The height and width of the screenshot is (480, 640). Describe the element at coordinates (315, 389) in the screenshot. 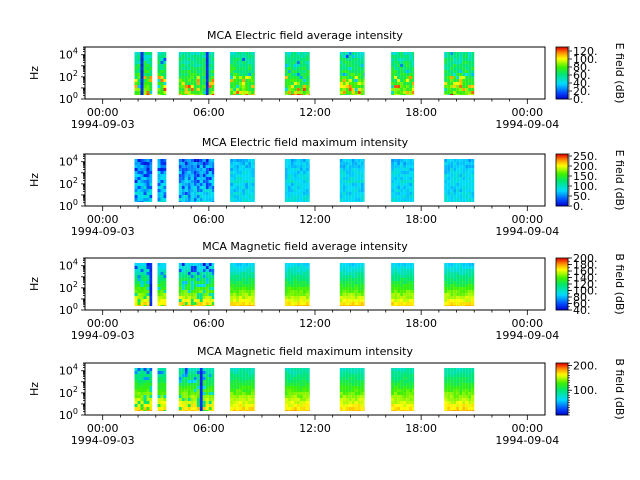

I see `axes-frame` at that location.